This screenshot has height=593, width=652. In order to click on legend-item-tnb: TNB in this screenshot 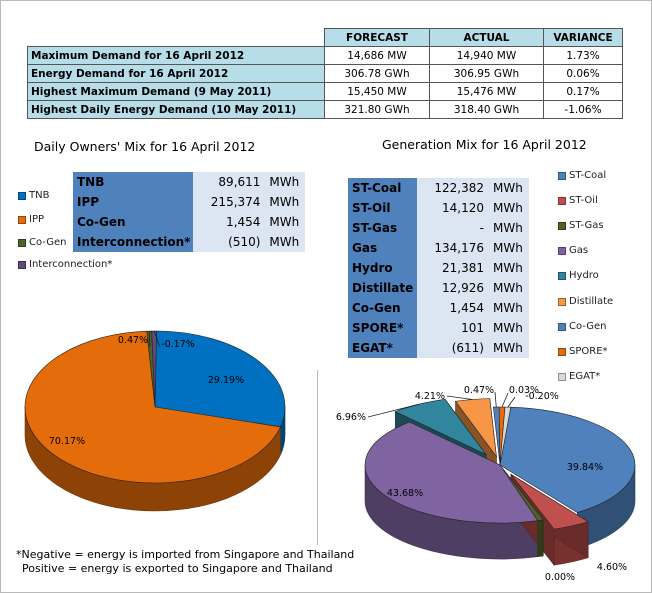, I will do `click(33, 195)`.